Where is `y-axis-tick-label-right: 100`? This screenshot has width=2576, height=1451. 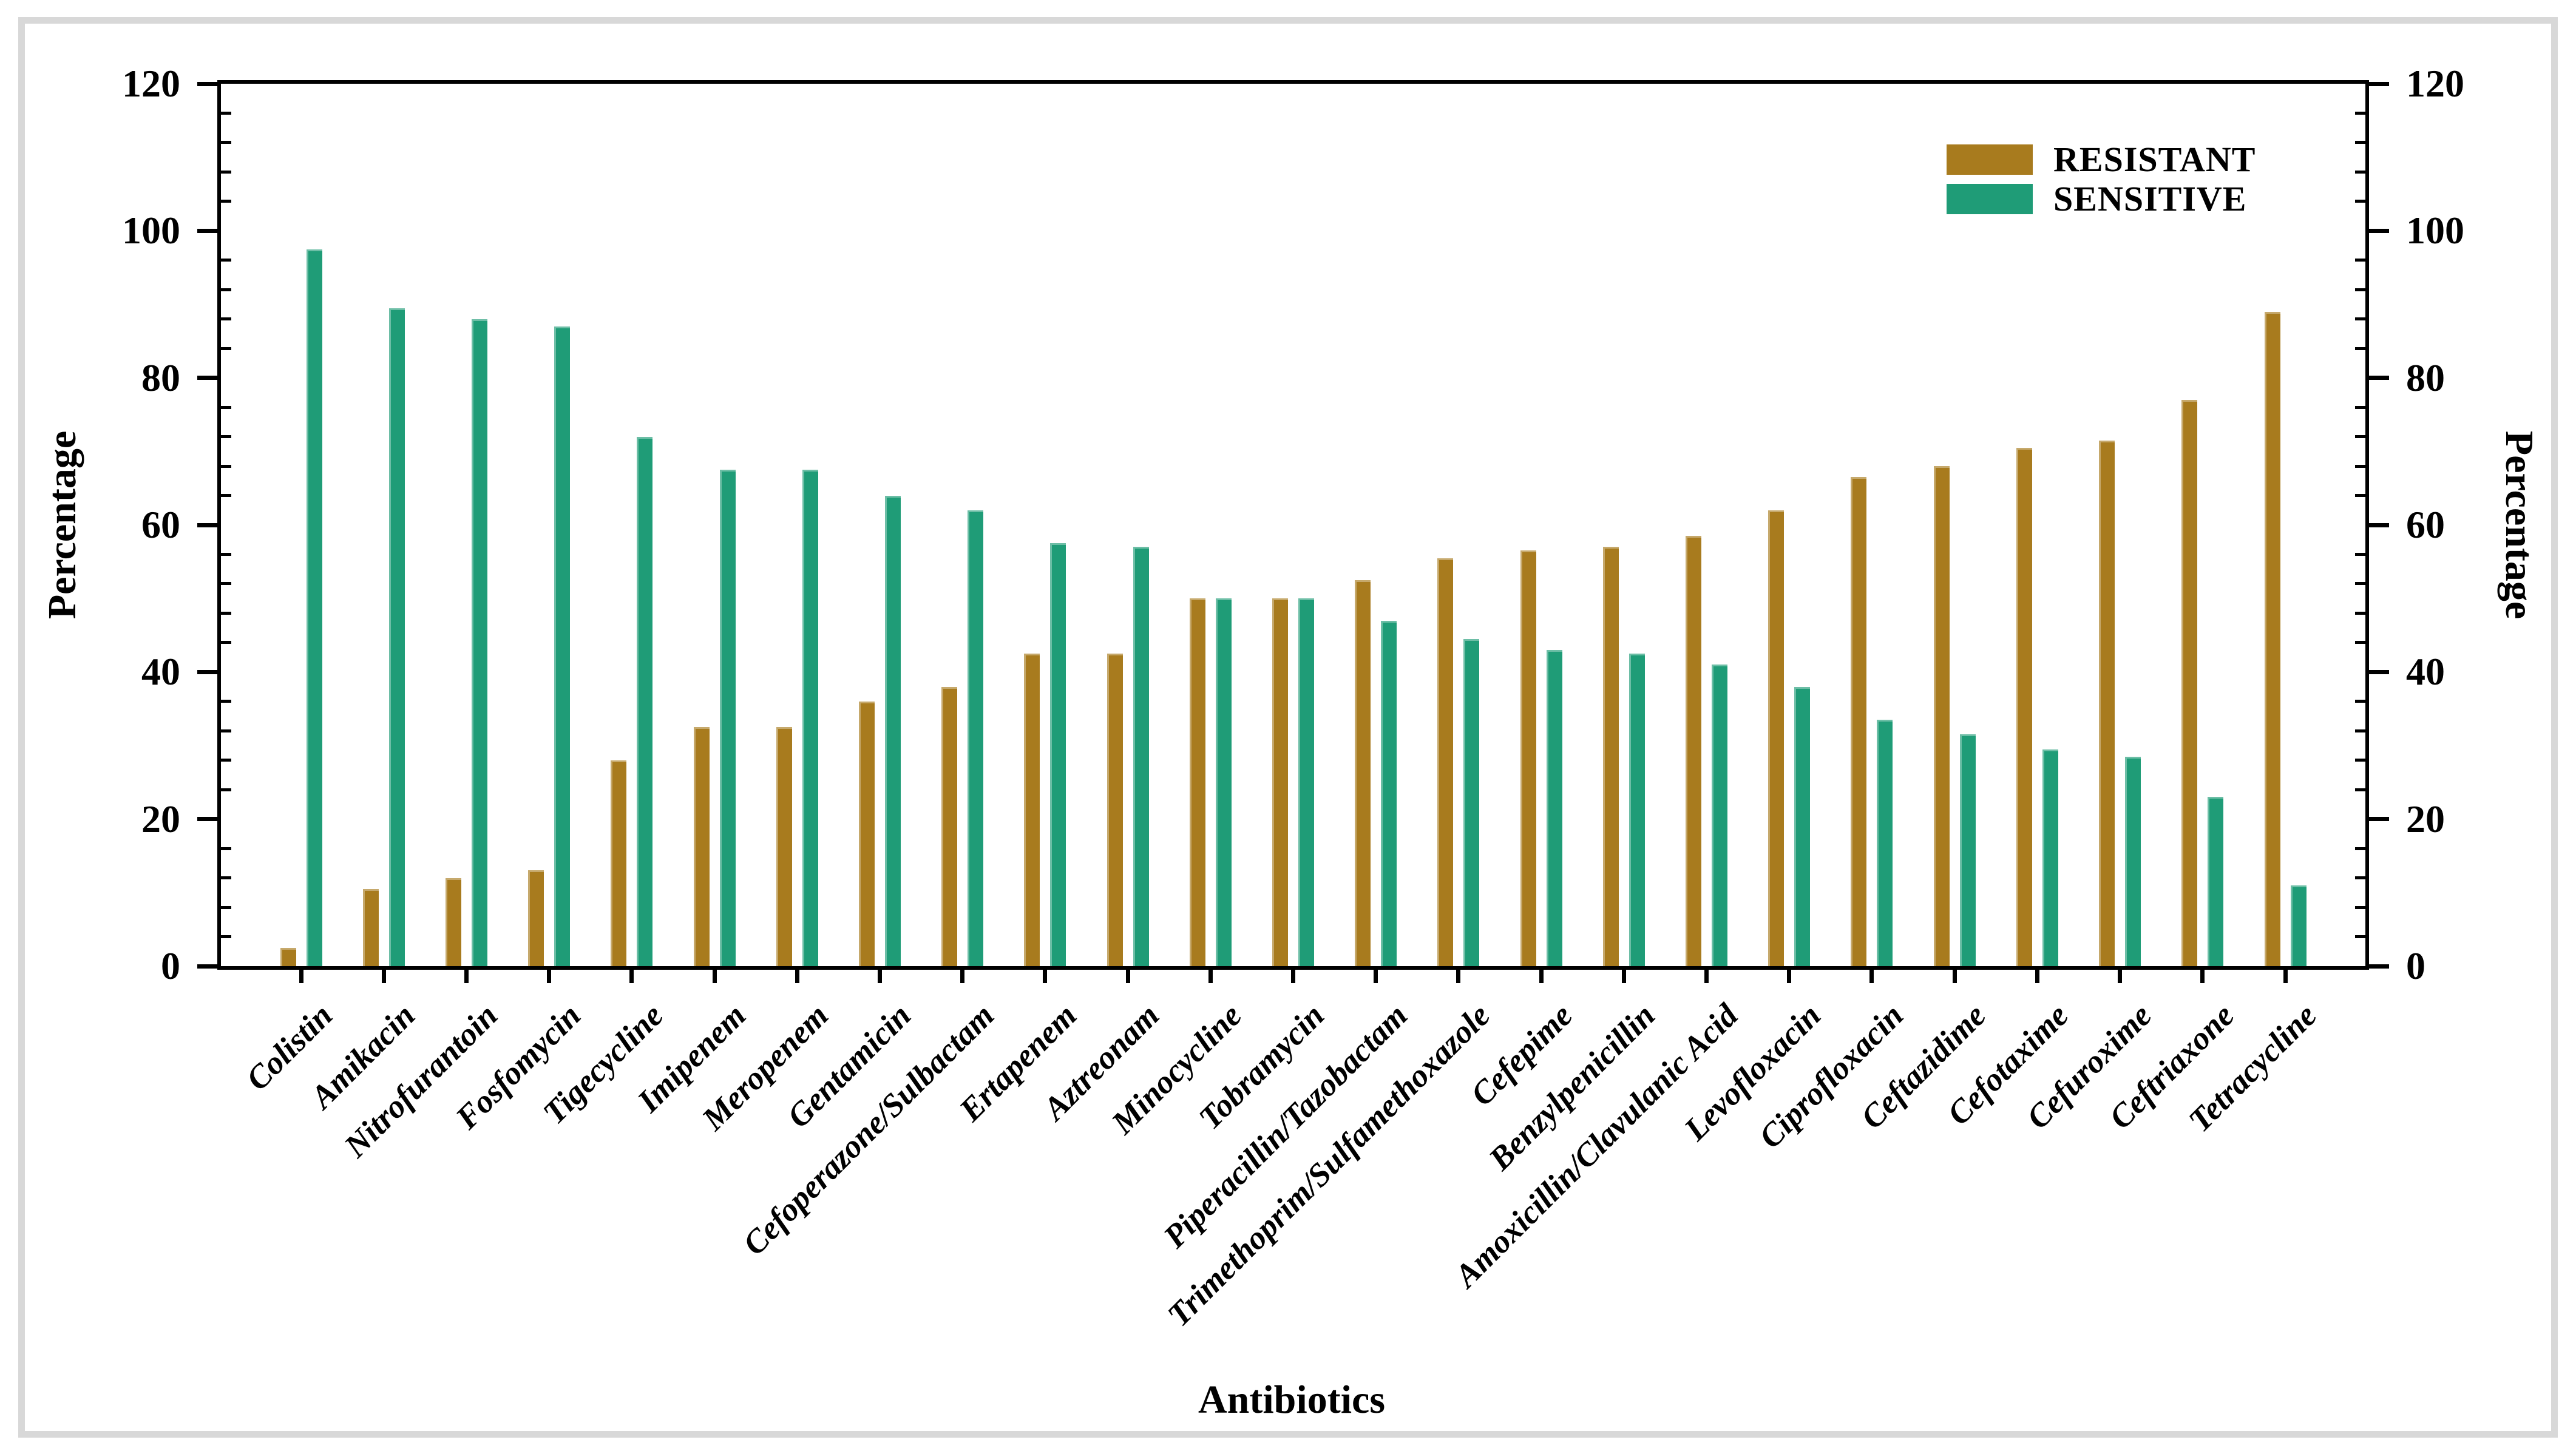 y-axis-tick-label-right: 100 is located at coordinates (2435, 230).